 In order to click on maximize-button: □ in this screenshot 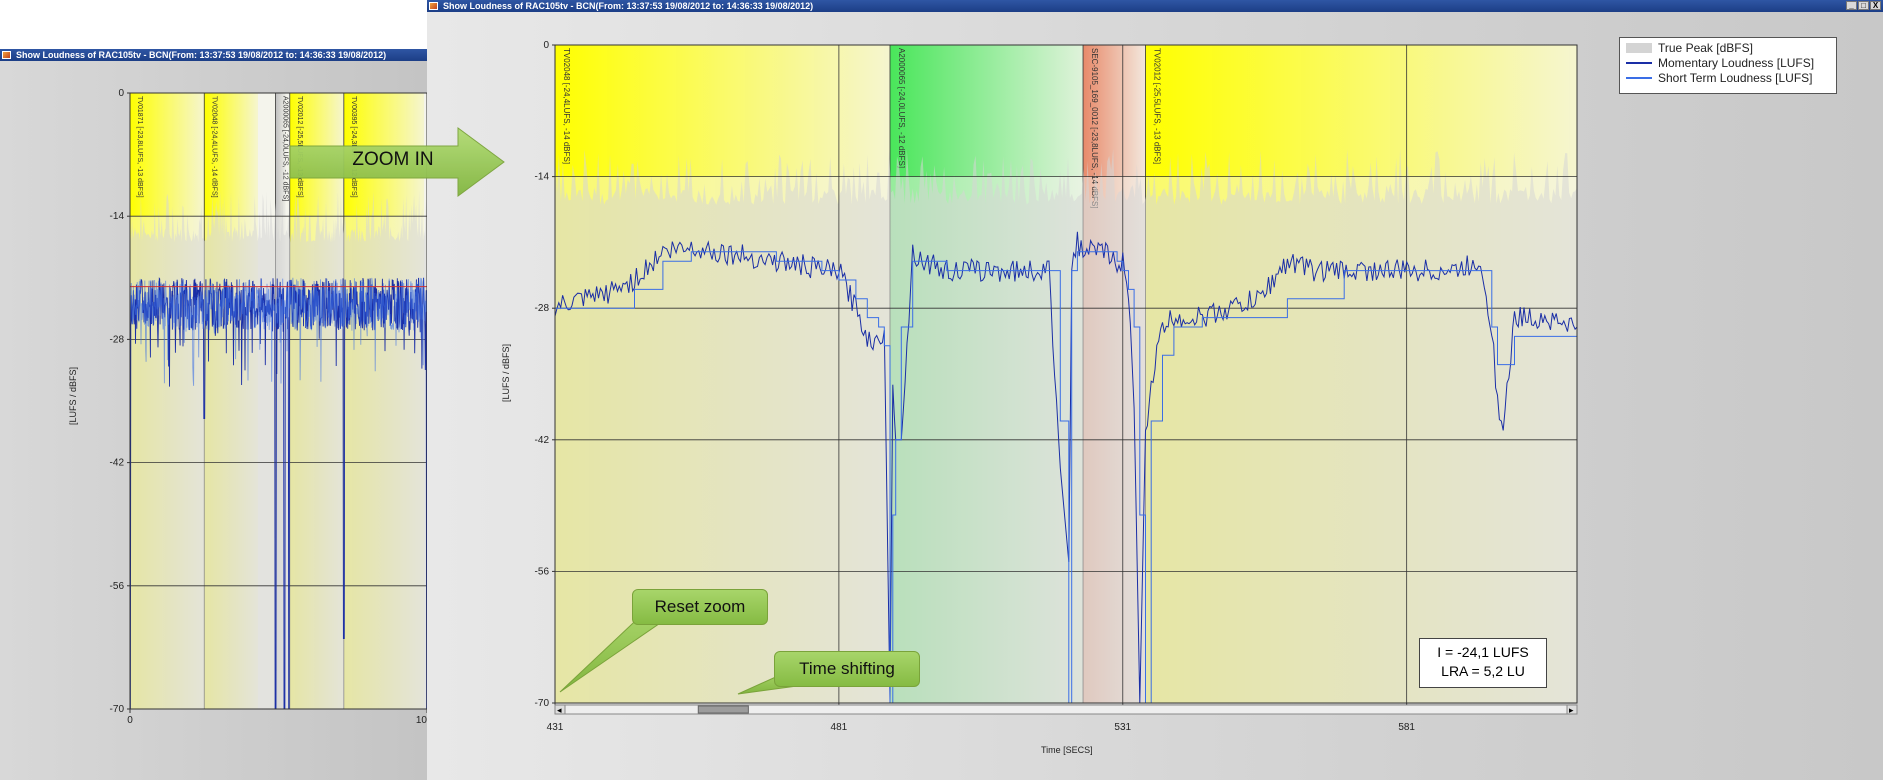, I will do `click(1863, 5)`.